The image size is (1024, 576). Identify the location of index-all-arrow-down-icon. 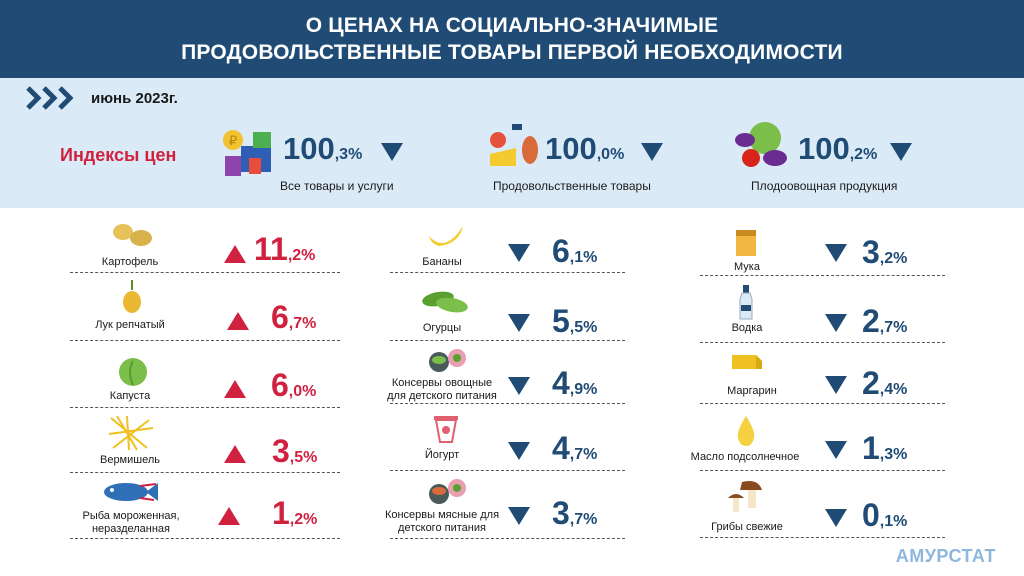
(392, 152).